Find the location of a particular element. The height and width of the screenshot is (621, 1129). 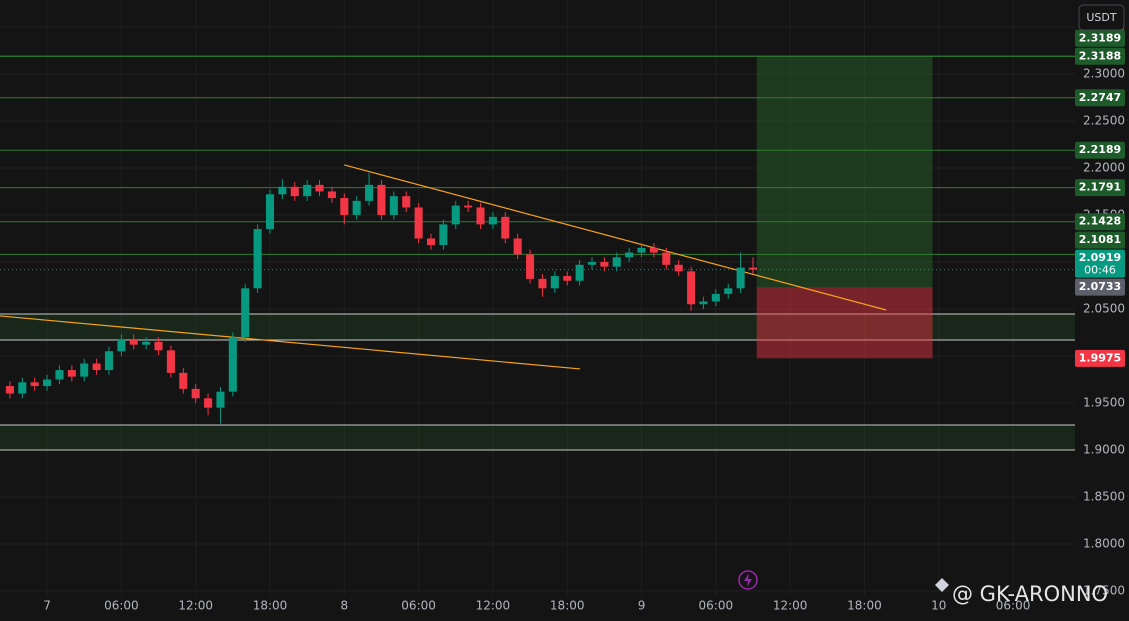

price-label: 2.3188 is located at coordinates (1100, 55).